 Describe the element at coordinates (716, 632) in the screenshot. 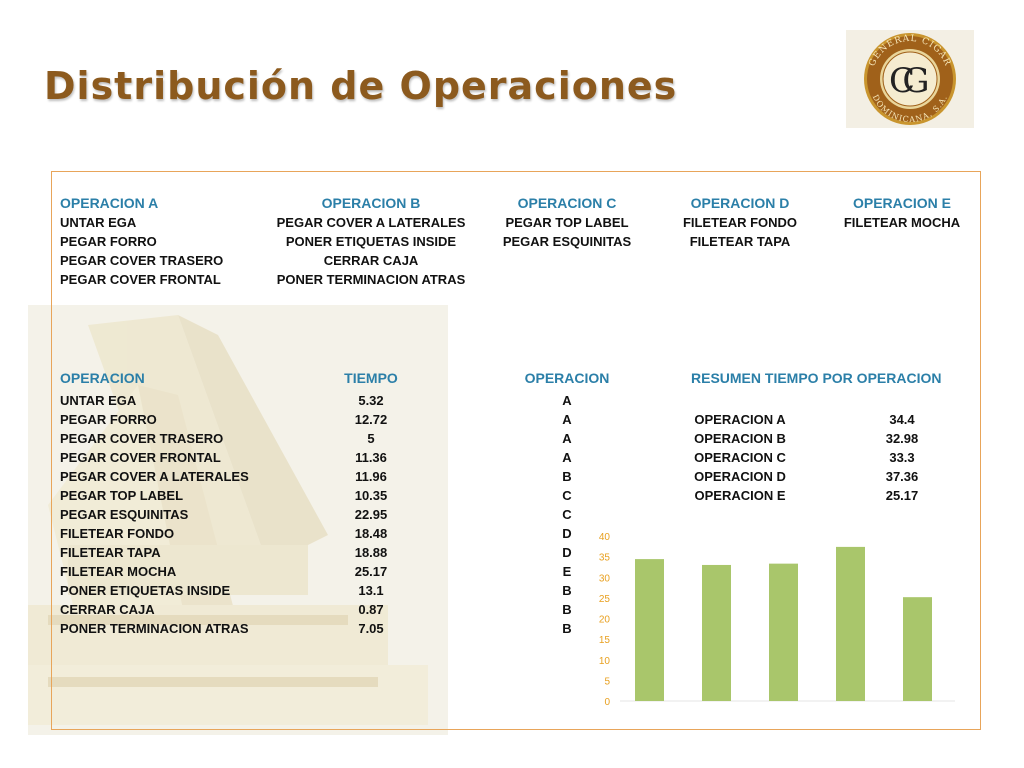

I see `bar-operacion-b` at that location.